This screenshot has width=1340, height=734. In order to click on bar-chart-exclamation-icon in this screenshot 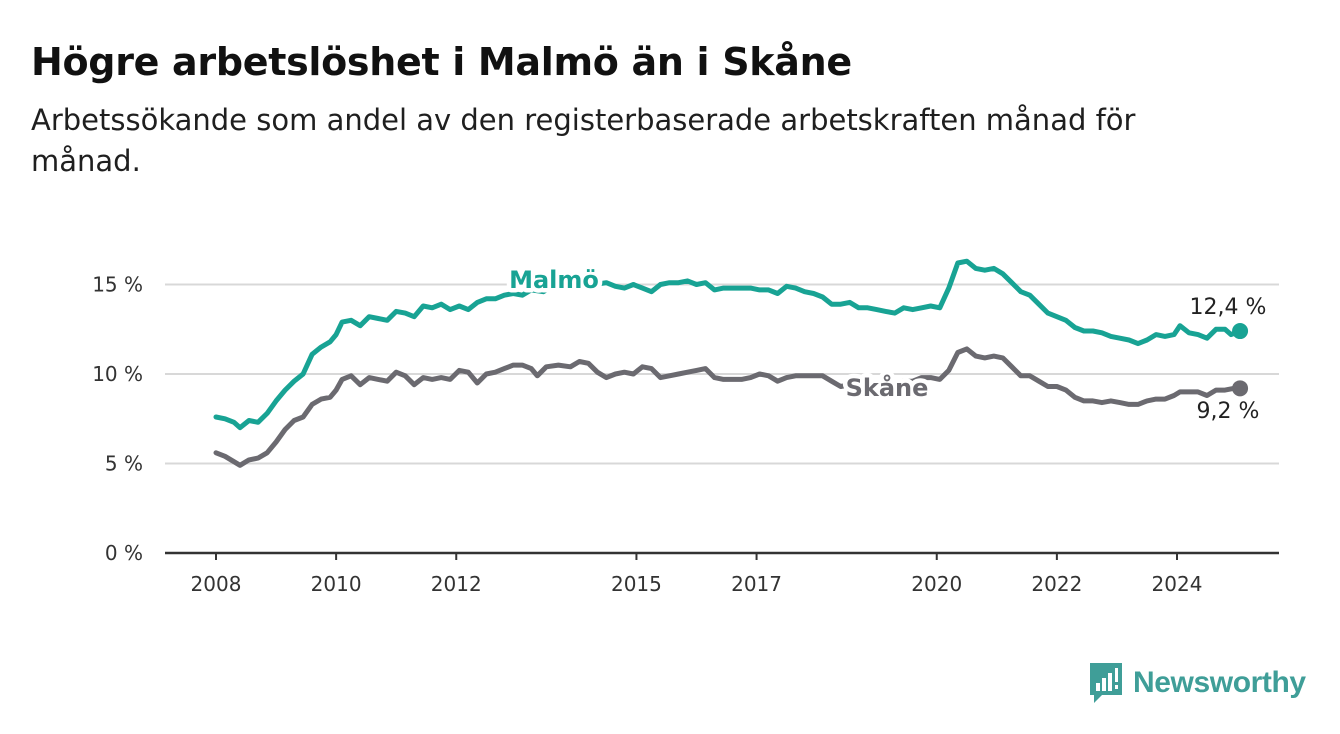, I will do `click(1106, 683)`.